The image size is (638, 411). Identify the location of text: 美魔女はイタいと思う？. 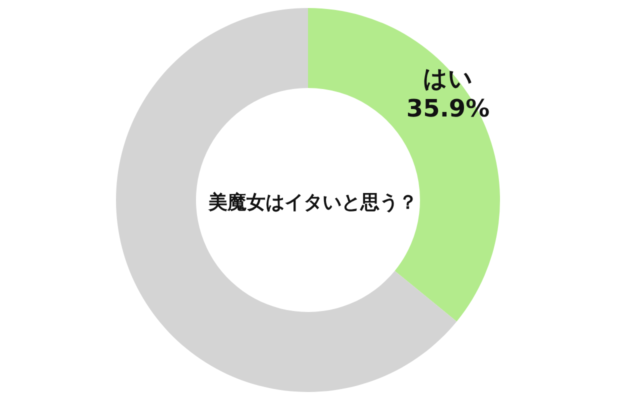
(313, 203).